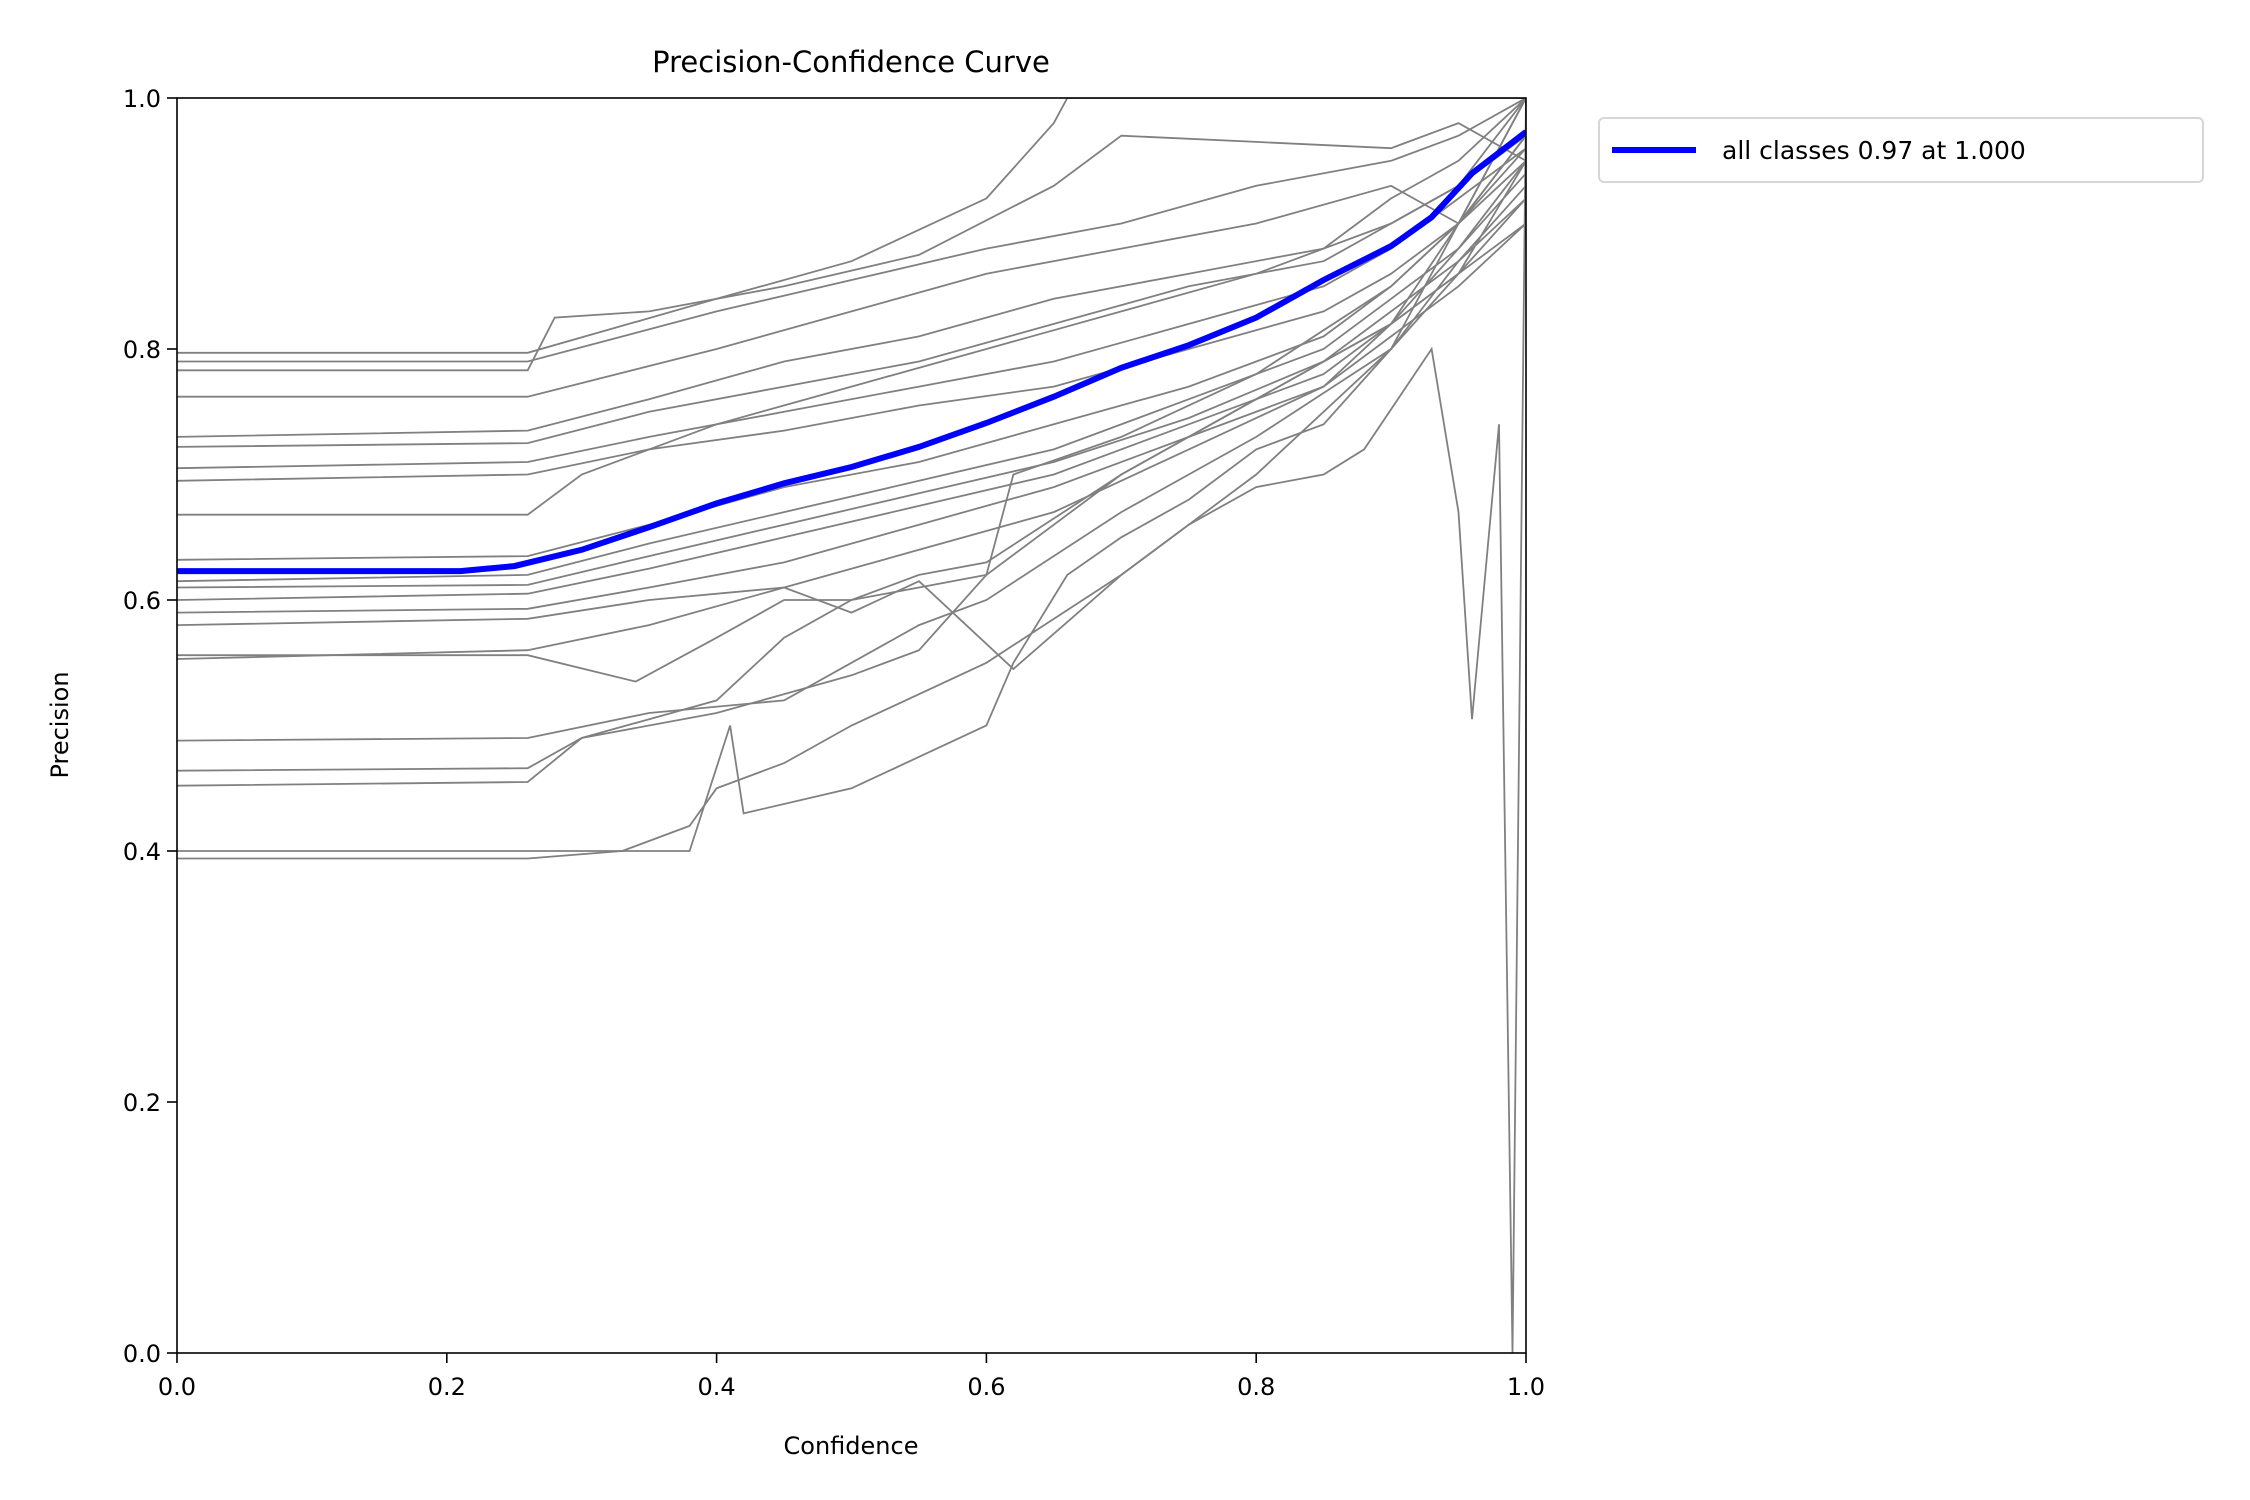 The height and width of the screenshot is (1500, 2250). What do you see at coordinates (851, 62) in the screenshot?
I see `chart-title: Precision-Confidence Curve` at bounding box center [851, 62].